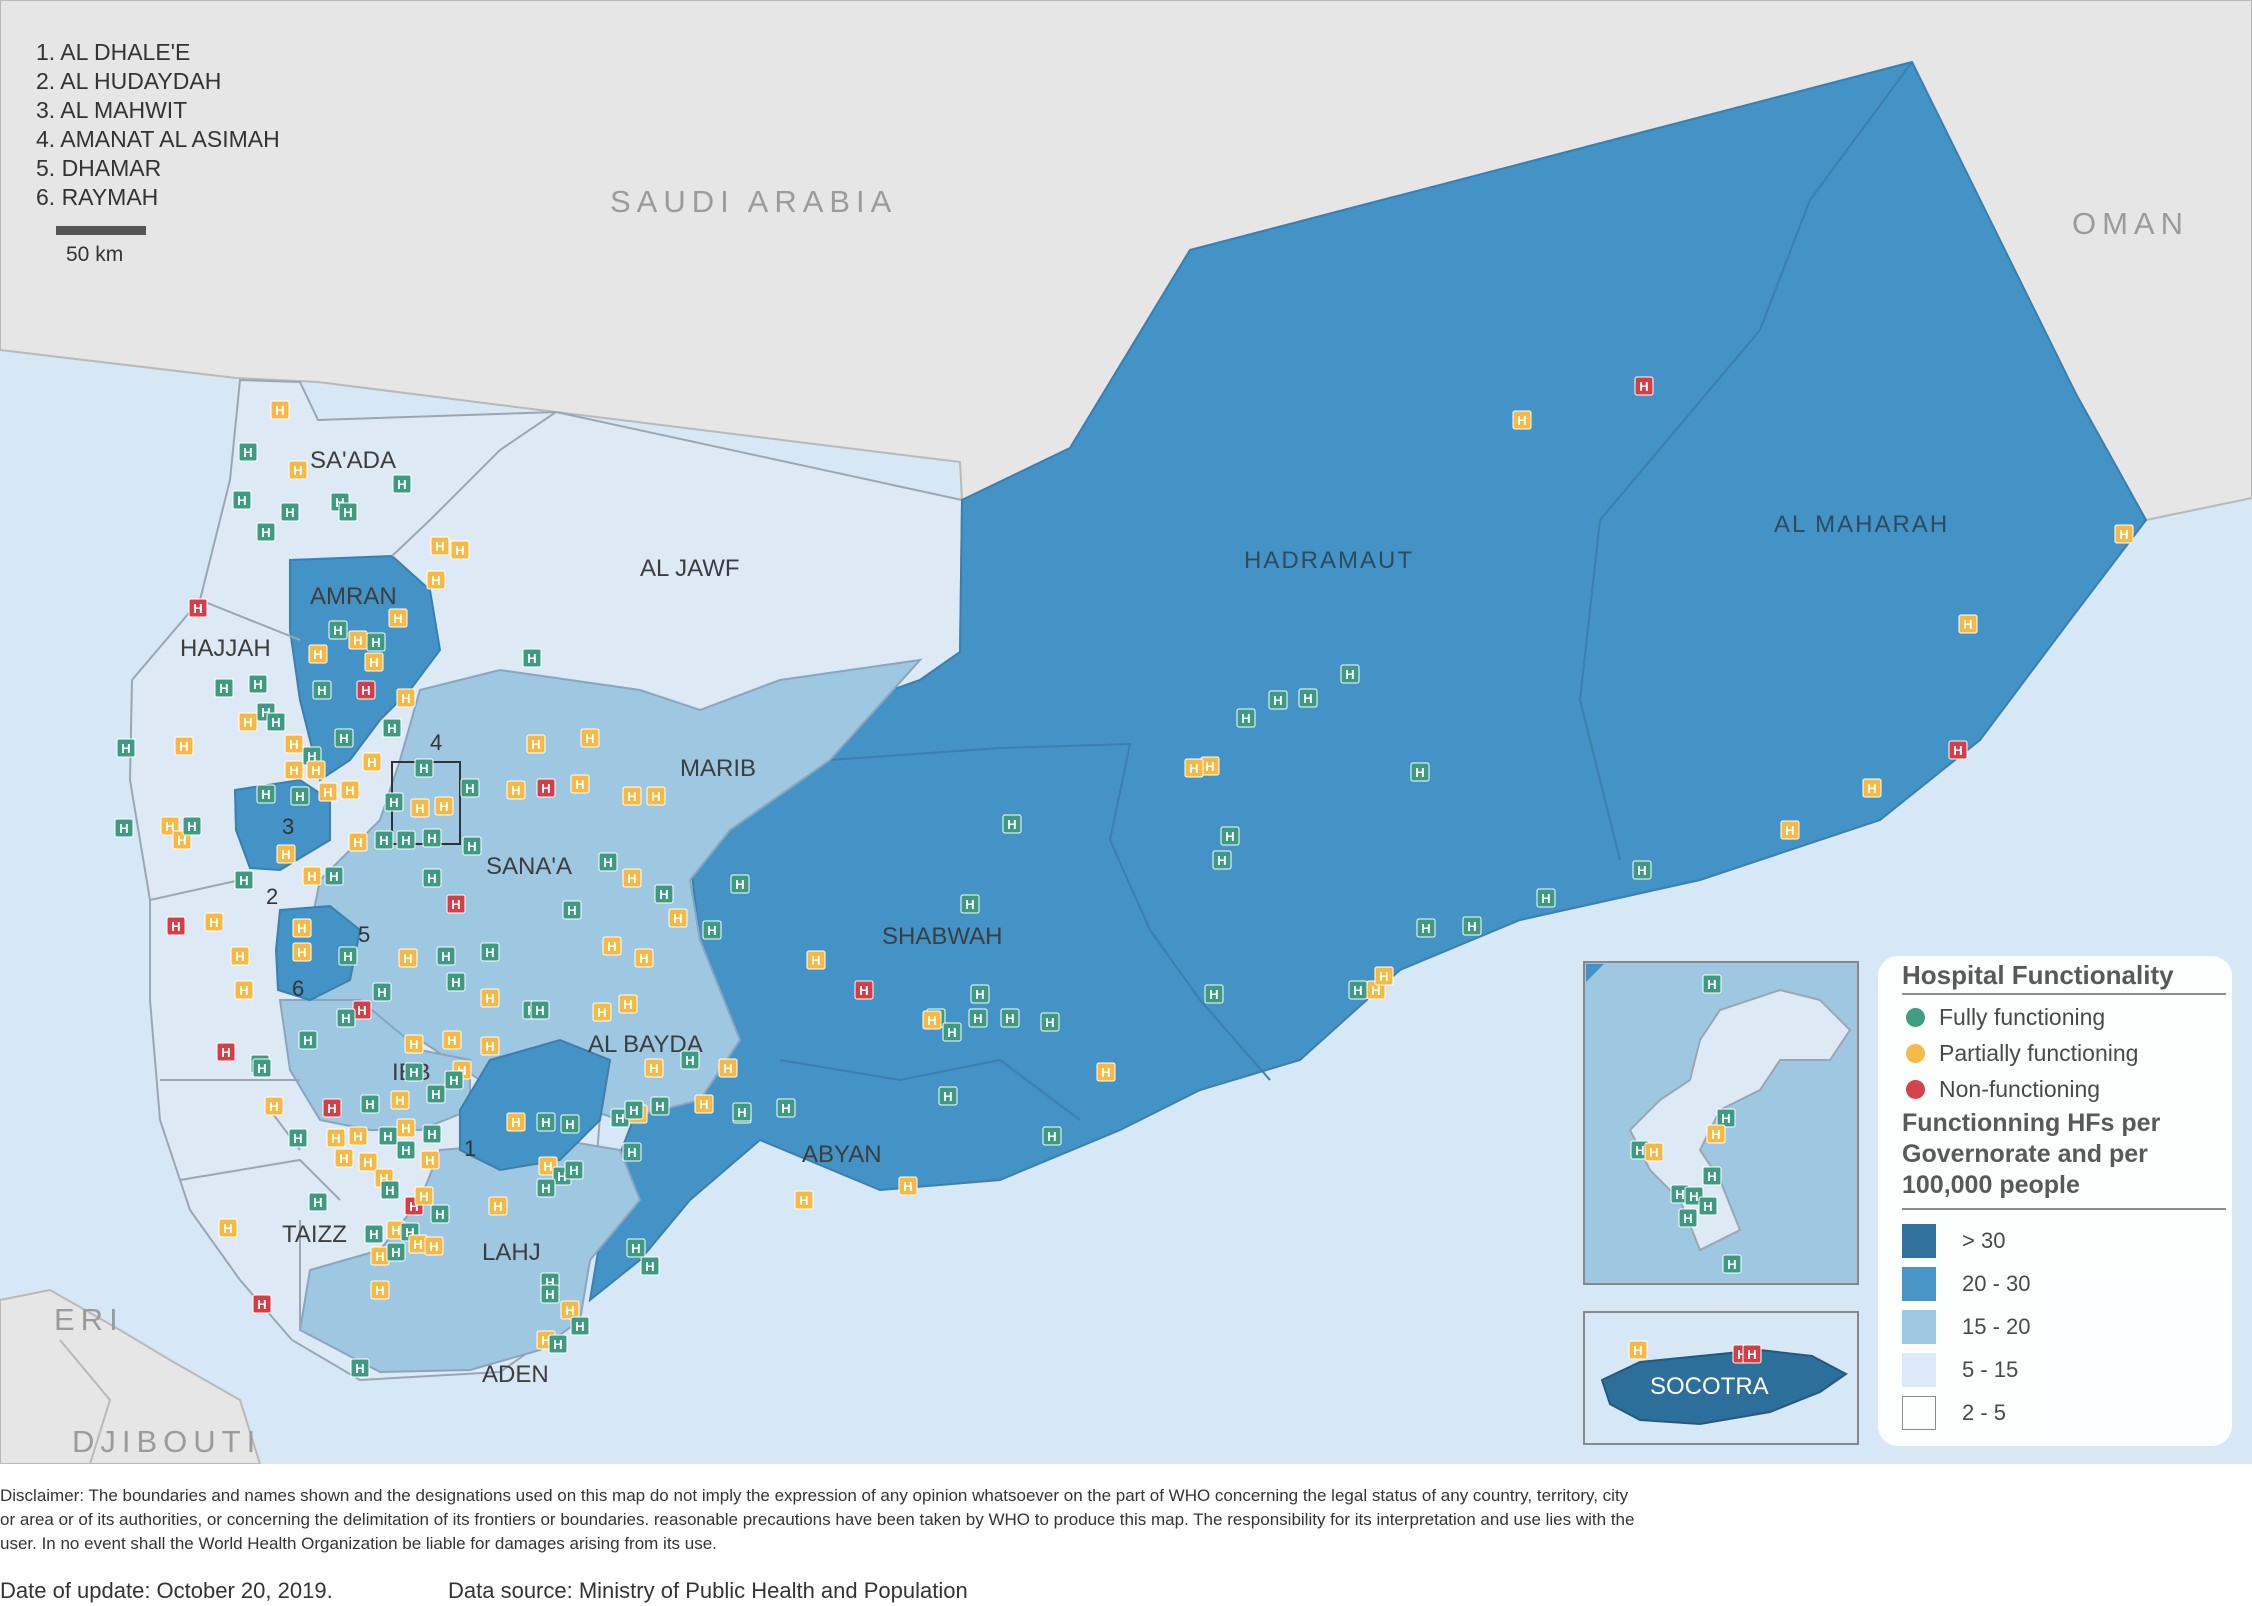 This screenshot has width=2252, height=1606. What do you see at coordinates (1915, 1053) in the screenshot?
I see `legend-dot-partially` at bounding box center [1915, 1053].